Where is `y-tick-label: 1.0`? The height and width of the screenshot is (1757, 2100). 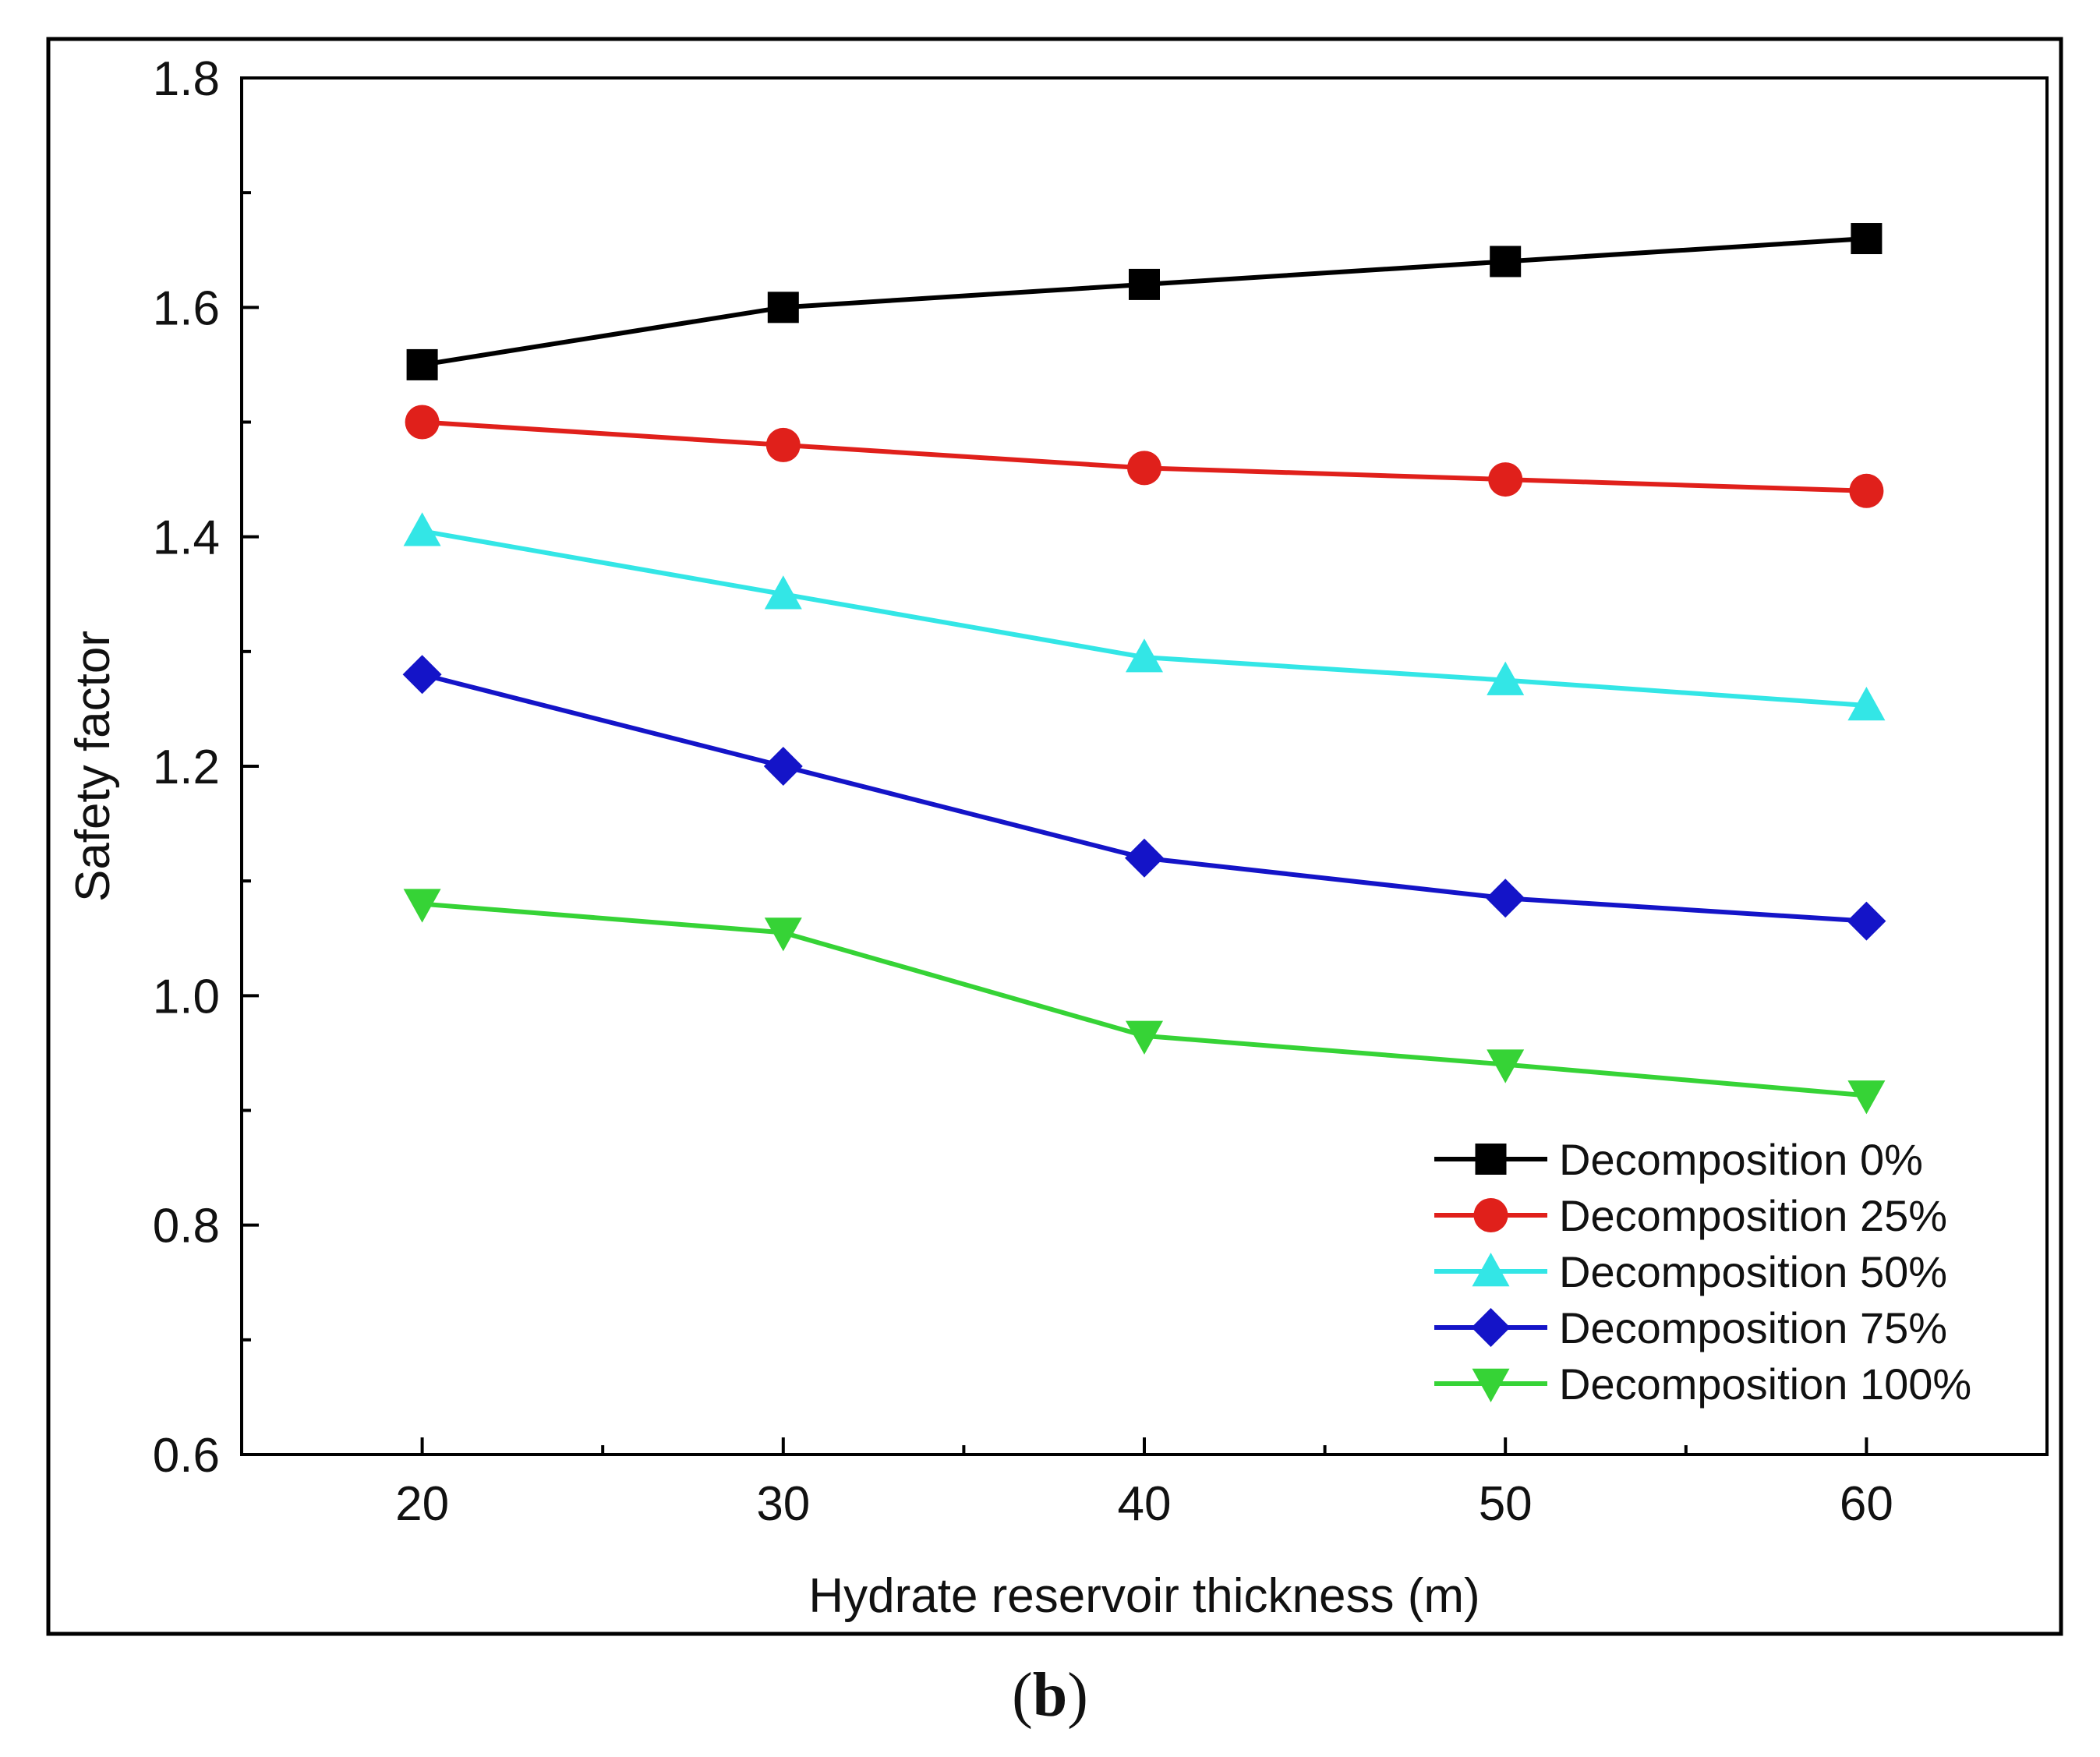
y-tick-label: 1.0 is located at coordinates (187, 996).